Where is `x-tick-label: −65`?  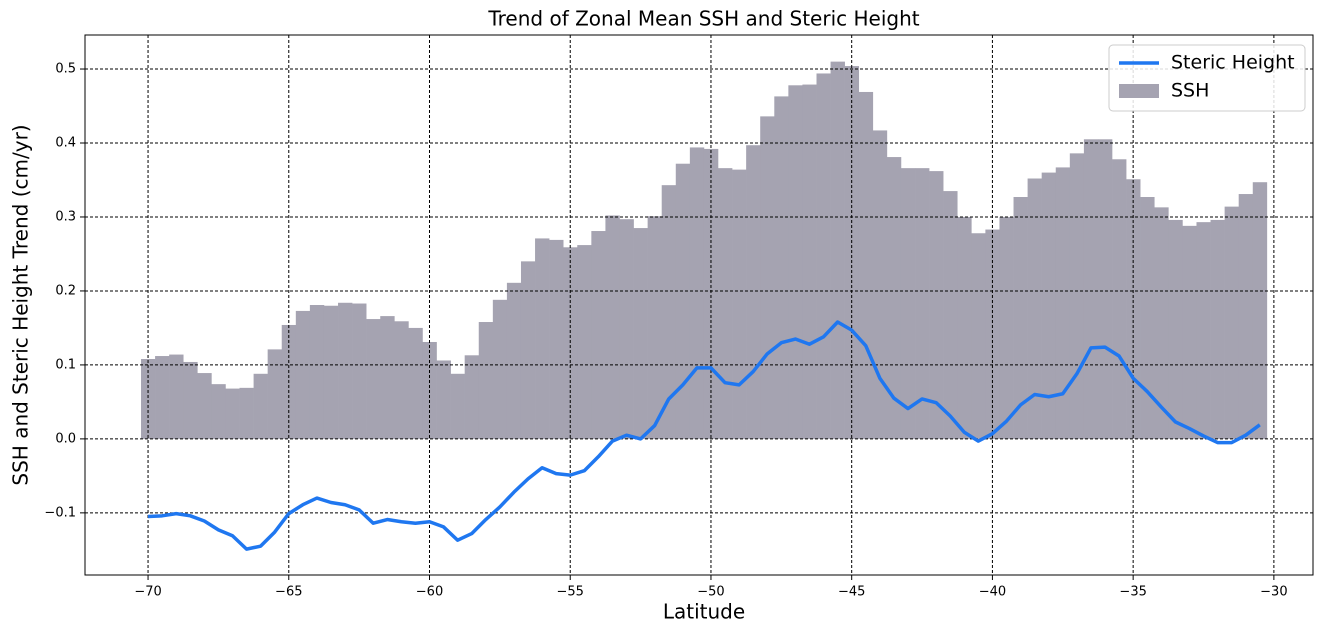 x-tick-label: −65 is located at coordinates (288, 592).